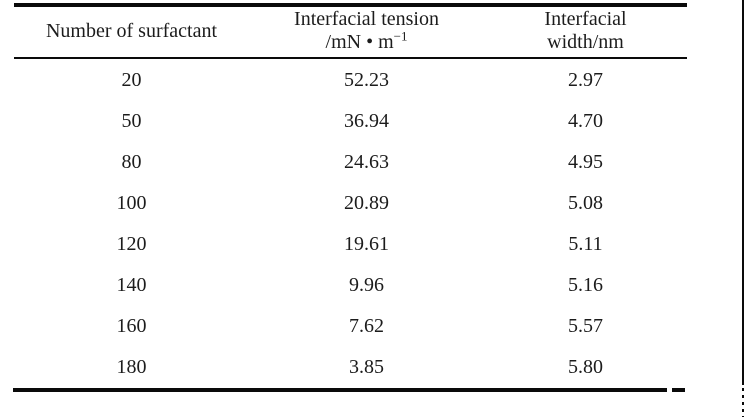 This screenshot has width=746, height=417. I want to click on cell-surfactant-count: 160, so click(131, 326).